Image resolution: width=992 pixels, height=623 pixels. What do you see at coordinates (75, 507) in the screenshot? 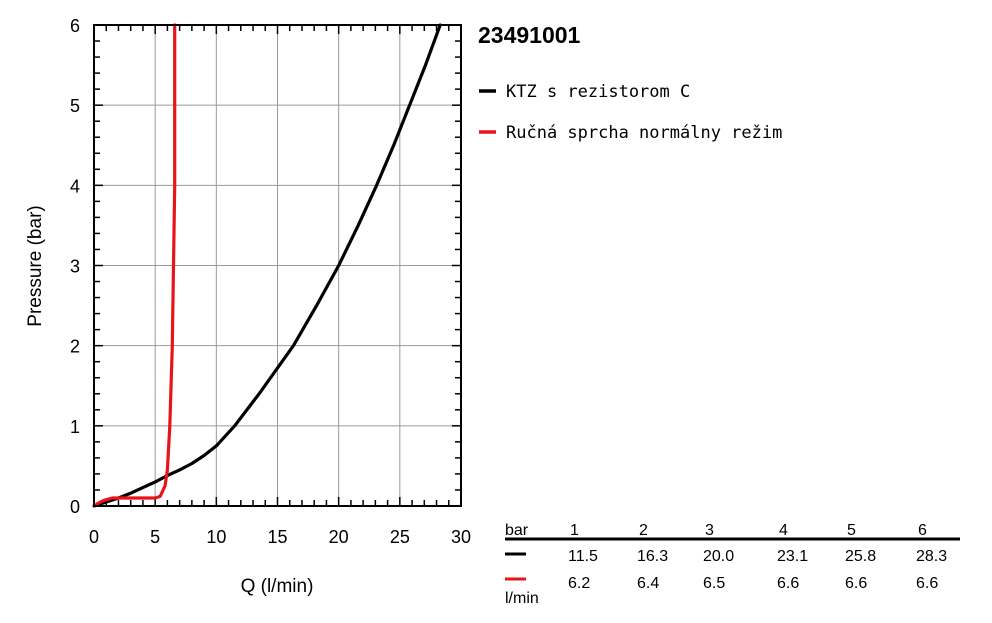
I see `y-tick-label: 0` at bounding box center [75, 507].